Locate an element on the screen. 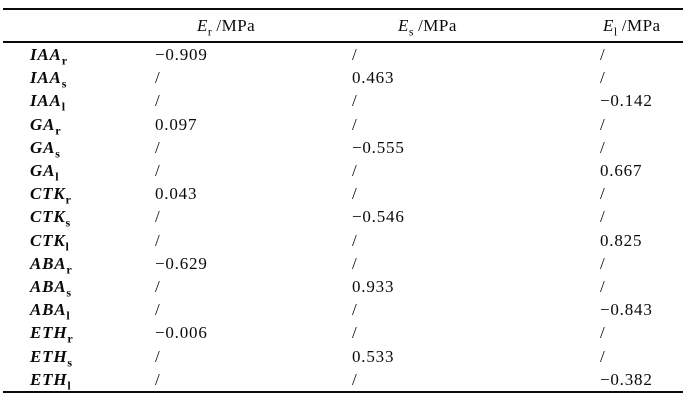 Image resolution: width=686 pixels, height=407 pixels. table-row-iaa-s: IAAs / 0.463 / is located at coordinates (343, 77).